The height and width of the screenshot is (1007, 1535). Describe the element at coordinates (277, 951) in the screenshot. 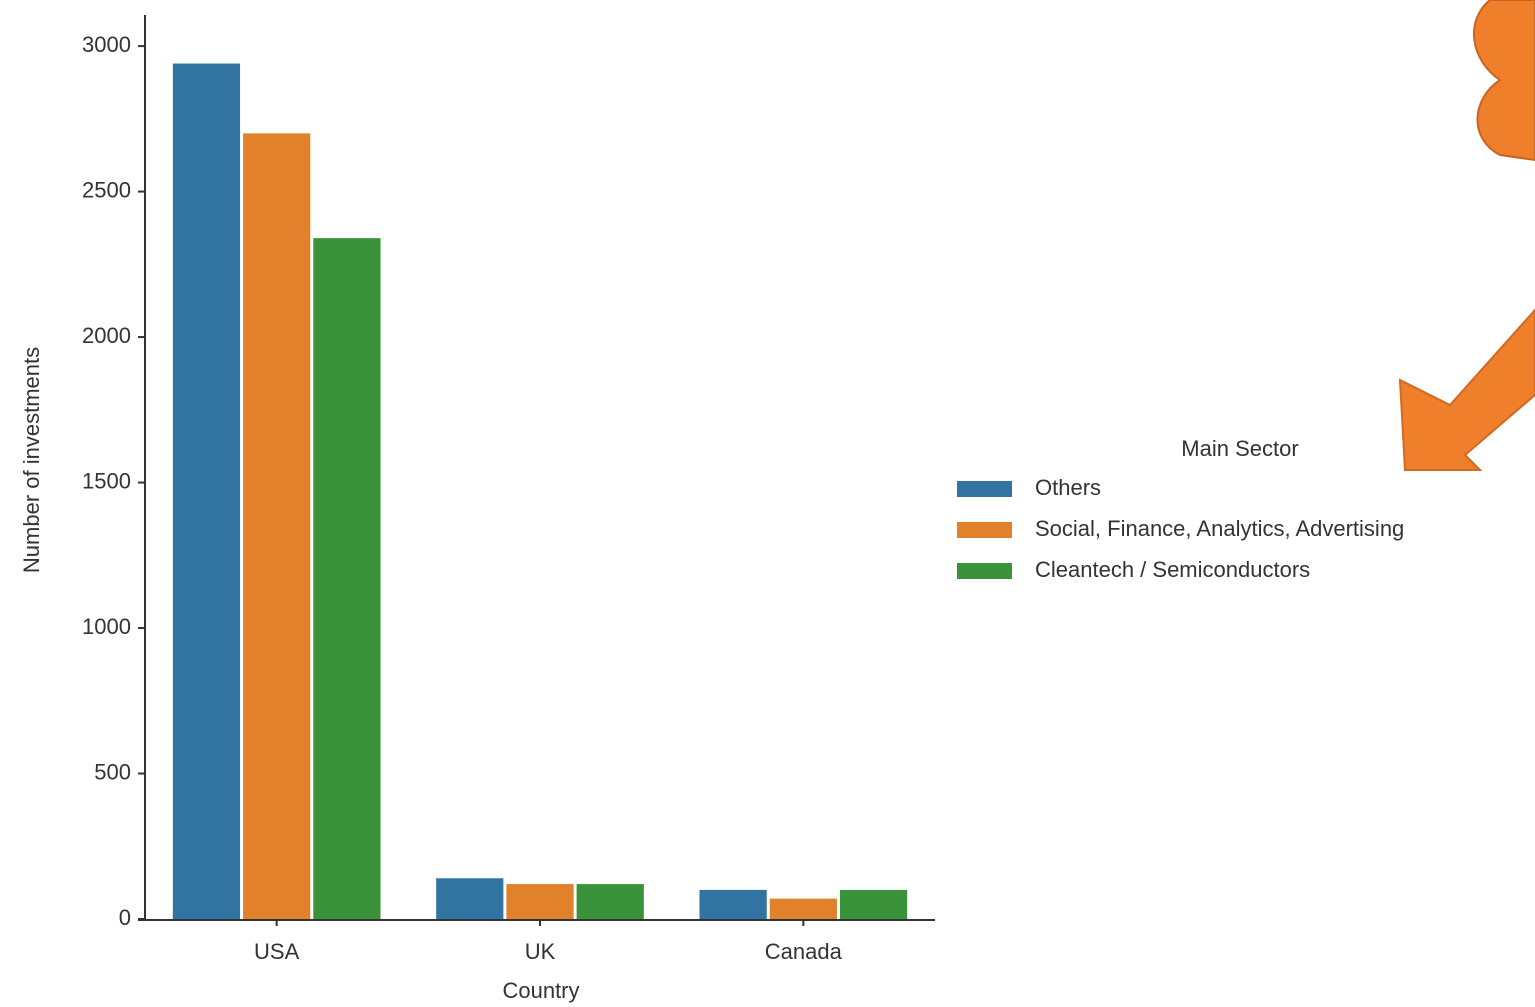

I see `x-tick-label: USA` at that location.